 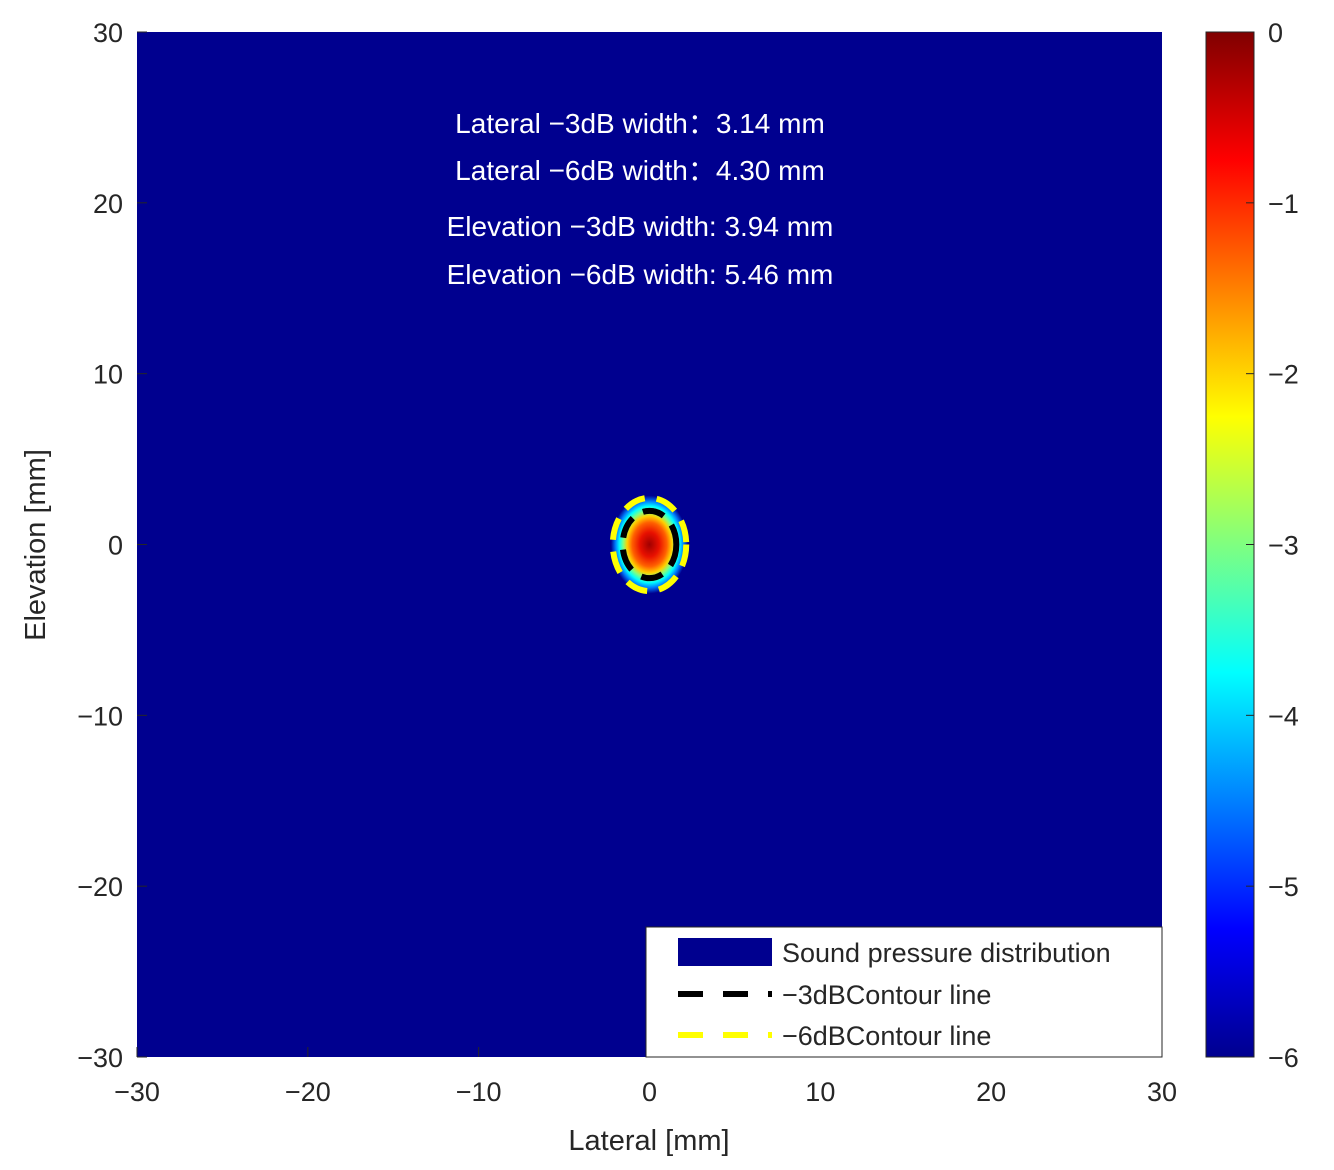 I want to click on legend-label: Sound pressure distribution, so click(x=946, y=953).